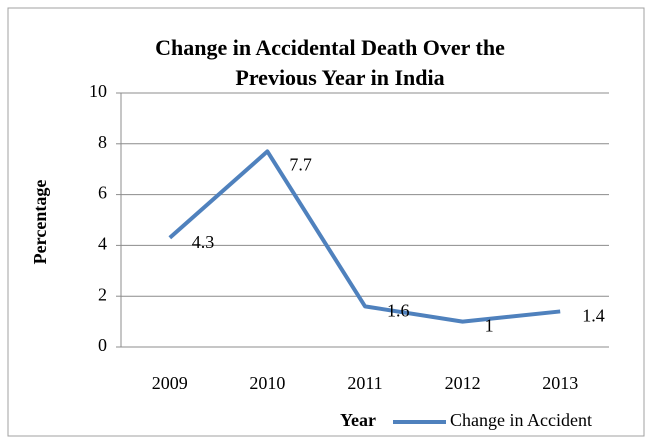  What do you see at coordinates (170, 383) in the screenshot?
I see `x-tick-label: 2009` at bounding box center [170, 383].